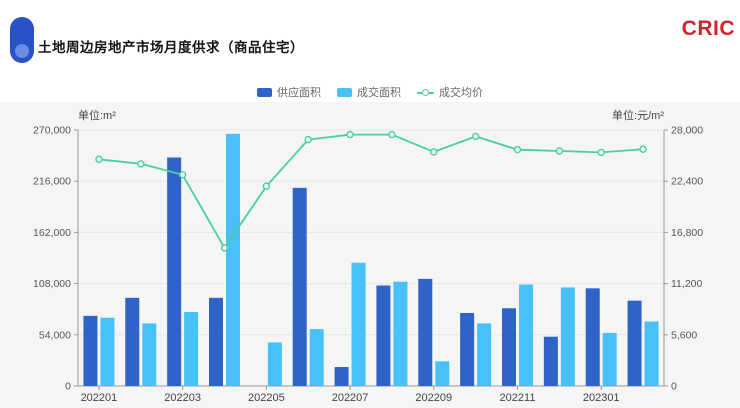 Image resolution: width=740 pixels, height=408 pixels. I want to click on title-pill-icon, so click(22, 40).